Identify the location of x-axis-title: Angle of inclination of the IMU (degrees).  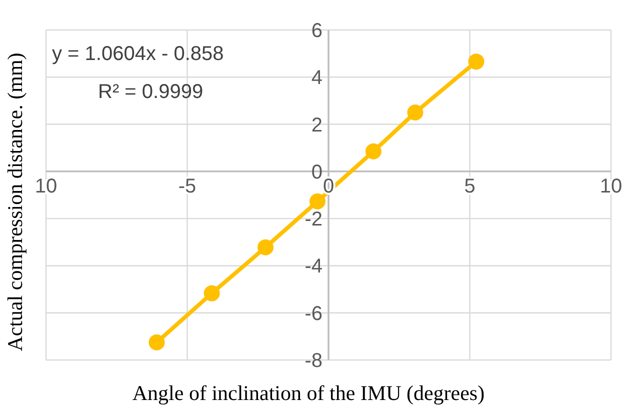
(308, 393).